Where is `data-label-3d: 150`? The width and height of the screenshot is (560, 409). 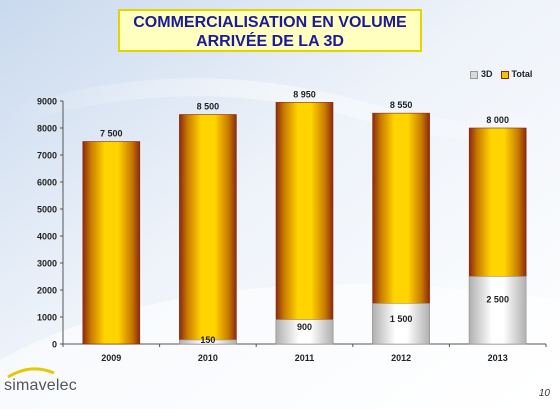 data-label-3d: 150 is located at coordinates (207, 340).